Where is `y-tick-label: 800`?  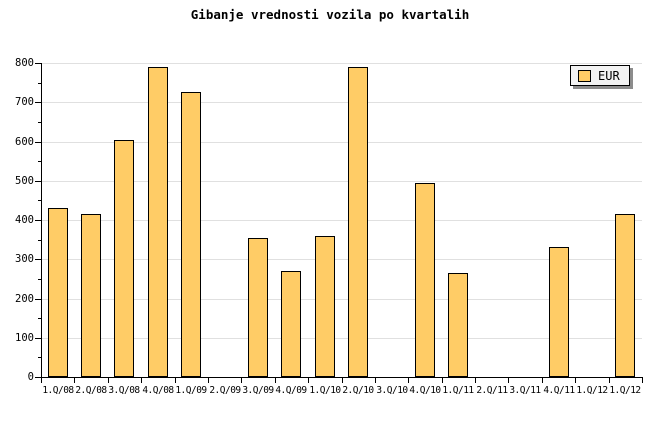
y-tick-label: 800 is located at coordinates (24, 63).